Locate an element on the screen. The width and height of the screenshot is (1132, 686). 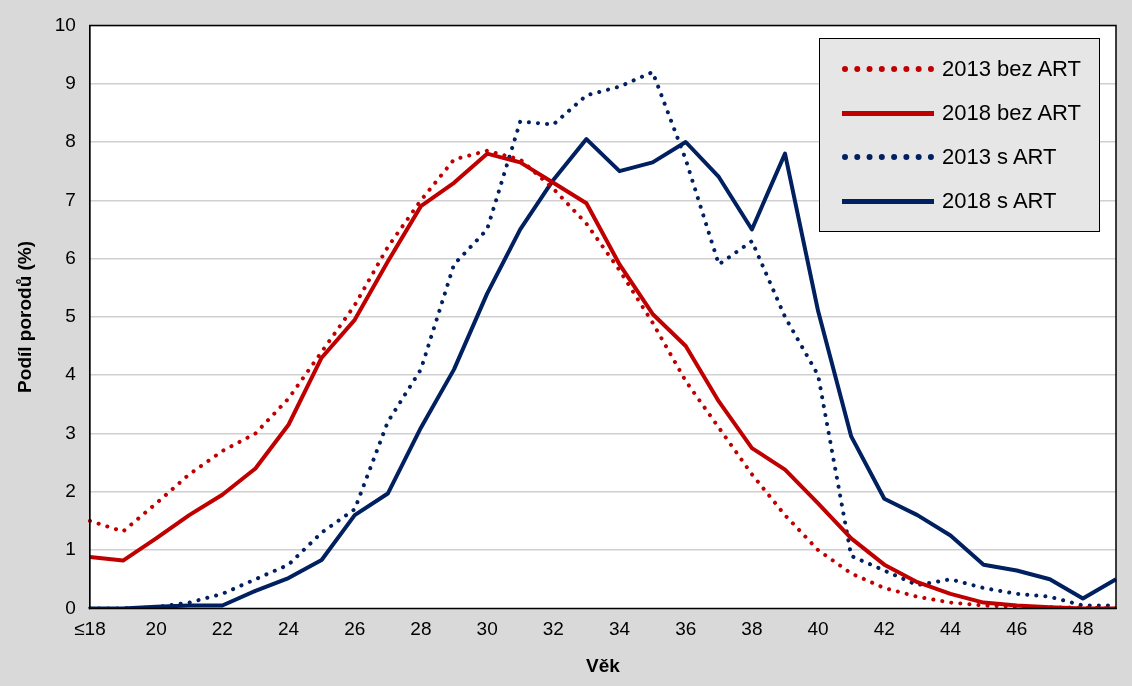
y-tick-label: 1 is located at coordinates (70, 549).